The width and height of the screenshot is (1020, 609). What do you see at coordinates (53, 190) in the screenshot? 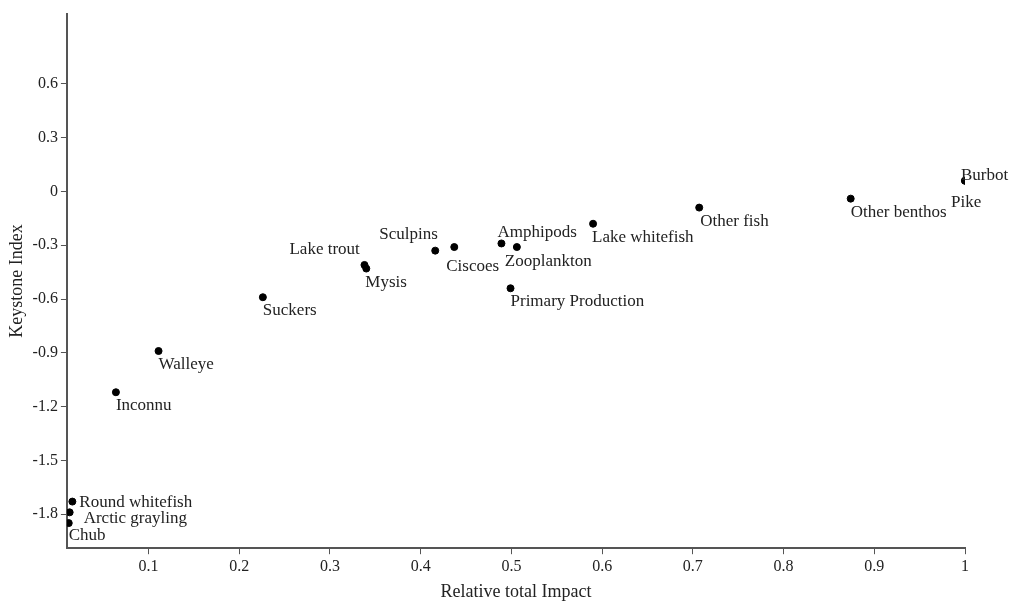
I see `y-tick-label: 0` at bounding box center [53, 190].